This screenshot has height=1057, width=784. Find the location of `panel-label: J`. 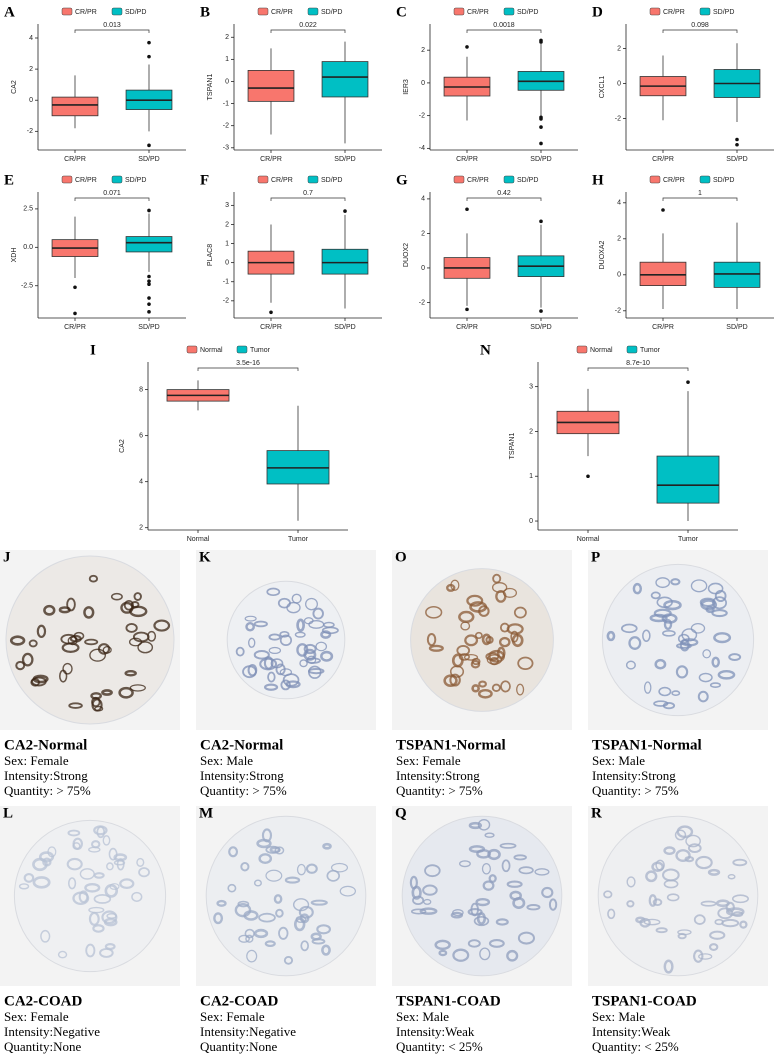

panel-label: J is located at coordinates (7, 557).